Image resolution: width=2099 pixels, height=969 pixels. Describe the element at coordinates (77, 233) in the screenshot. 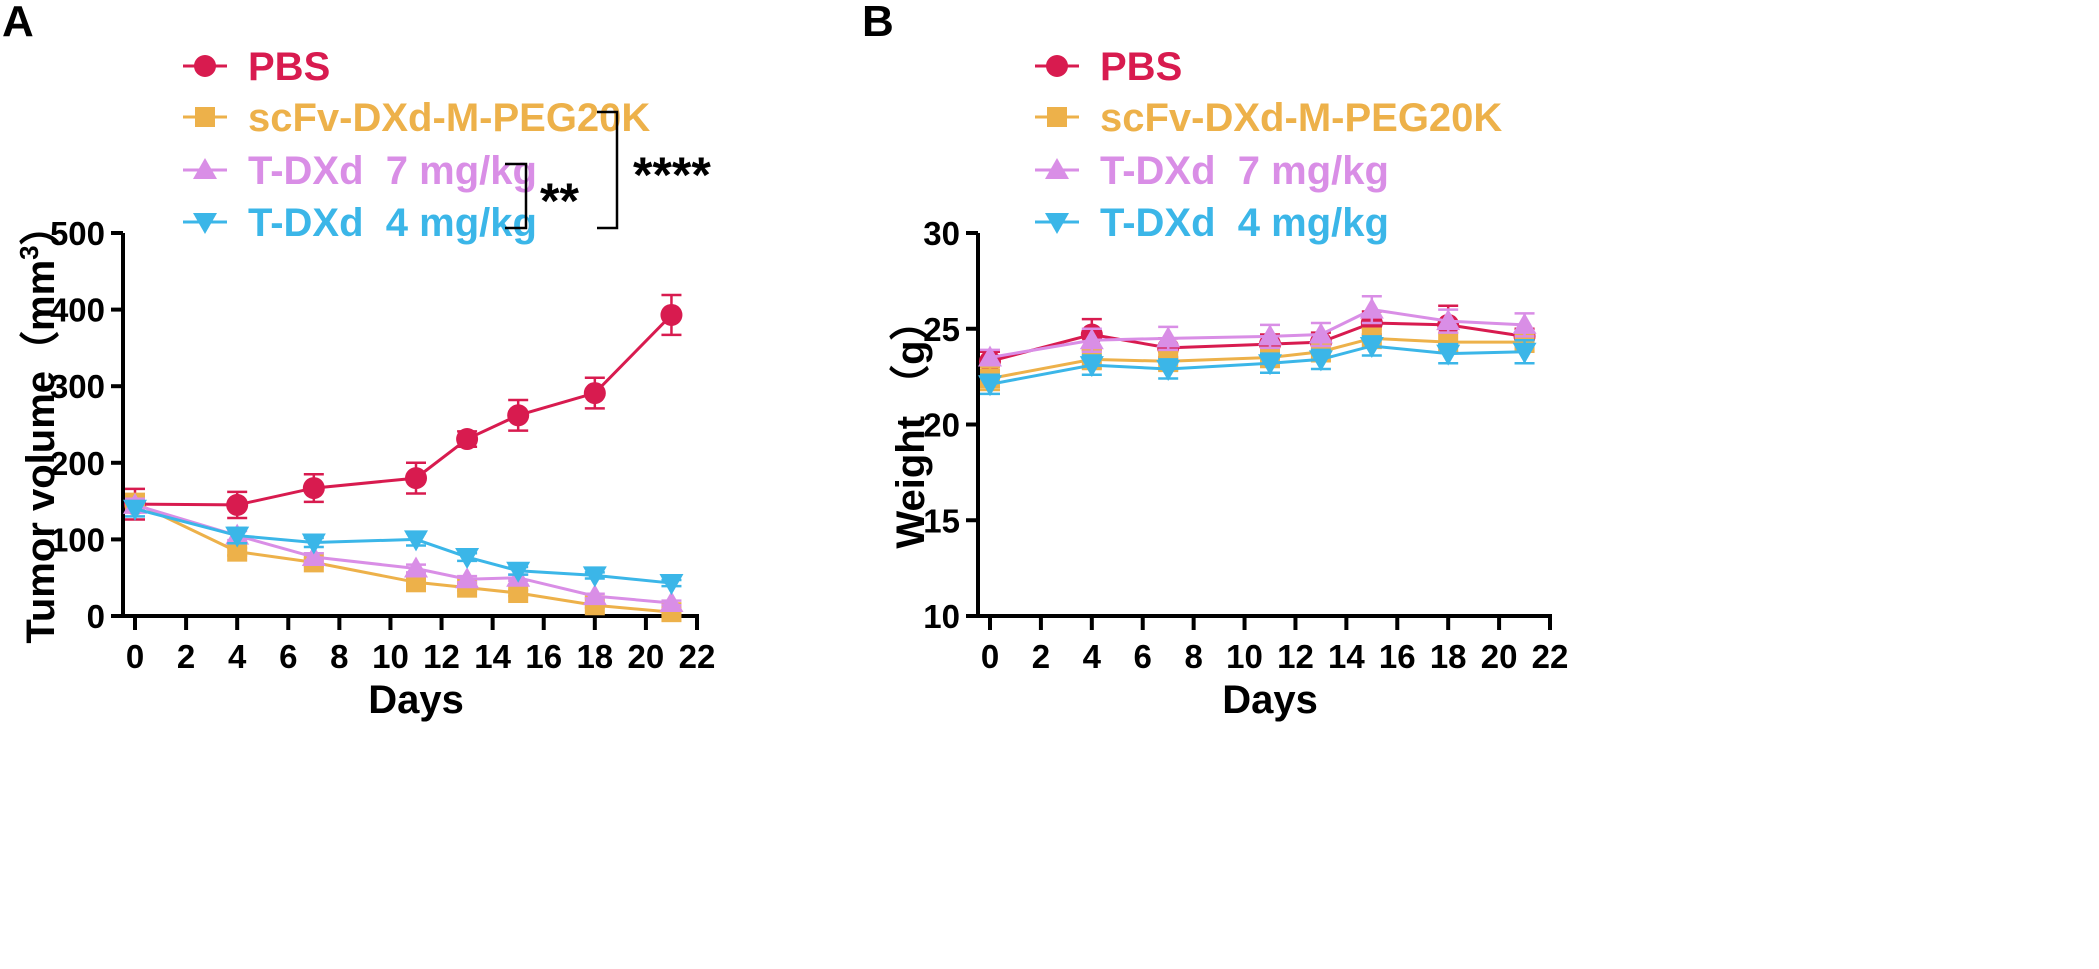

I see `y-tick-label: 500` at that location.